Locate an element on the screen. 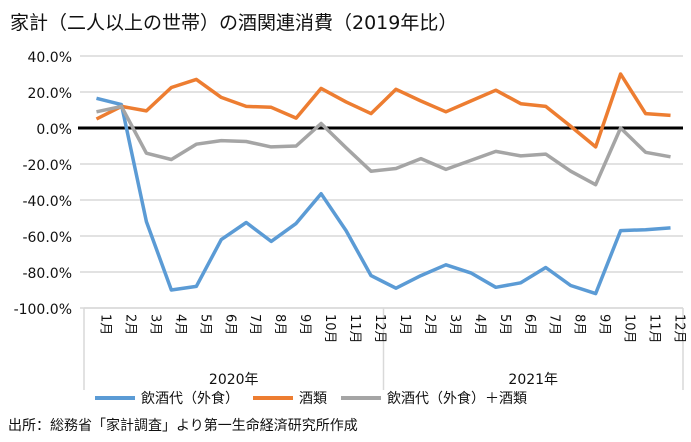  chart-title: 家計（二人以上の世帯）の酒関連消費（2019年比） is located at coordinates (234, 23).